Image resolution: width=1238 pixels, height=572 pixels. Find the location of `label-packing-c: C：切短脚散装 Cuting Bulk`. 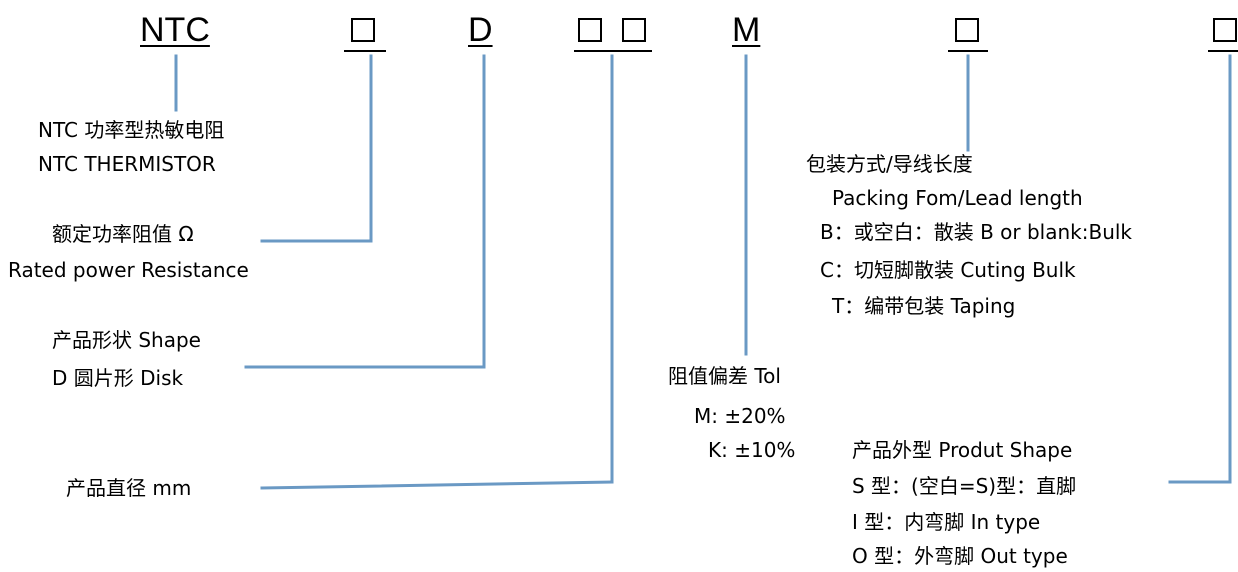

label-packing-c: C：切短脚散装 Cuting Bulk is located at coordinates (948, 270).